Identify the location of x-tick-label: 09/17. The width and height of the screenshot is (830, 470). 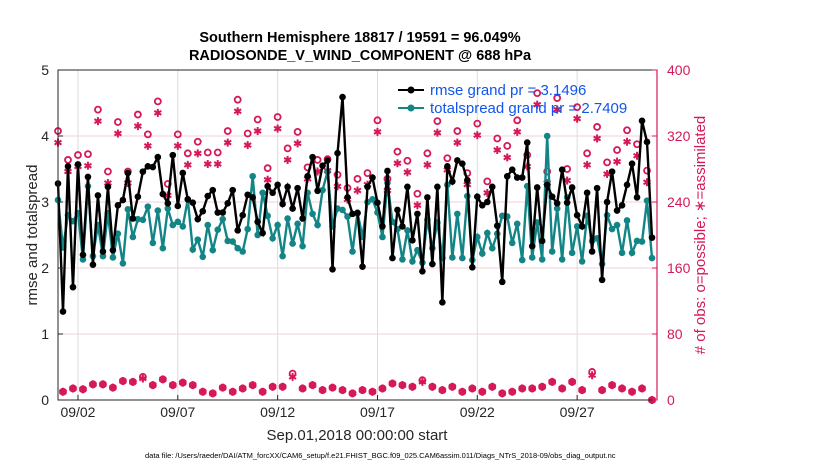
(377, 412).